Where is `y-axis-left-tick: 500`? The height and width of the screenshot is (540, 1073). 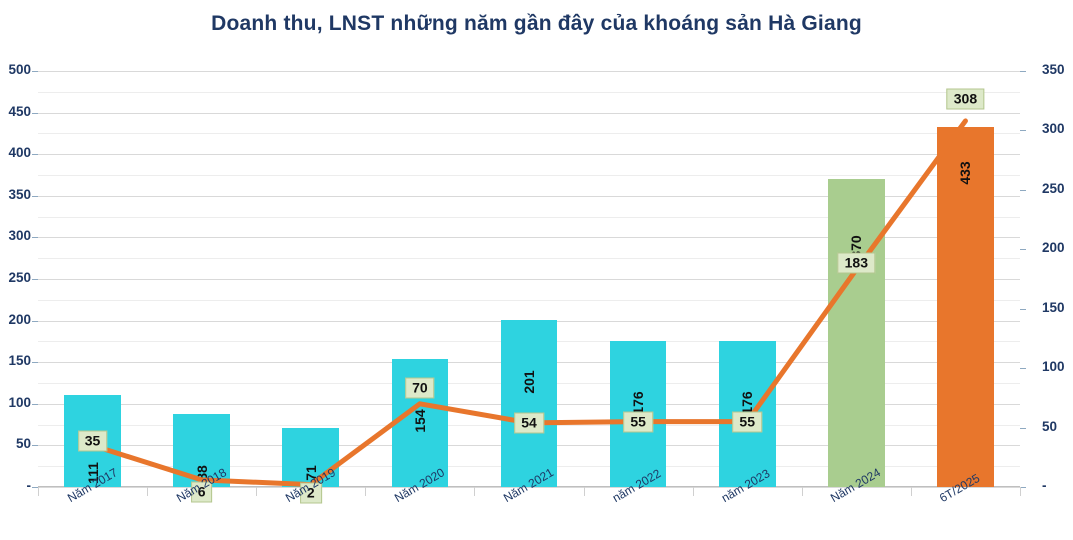 y-axis-left-tick: 500 is located at coordinates (19, 69).